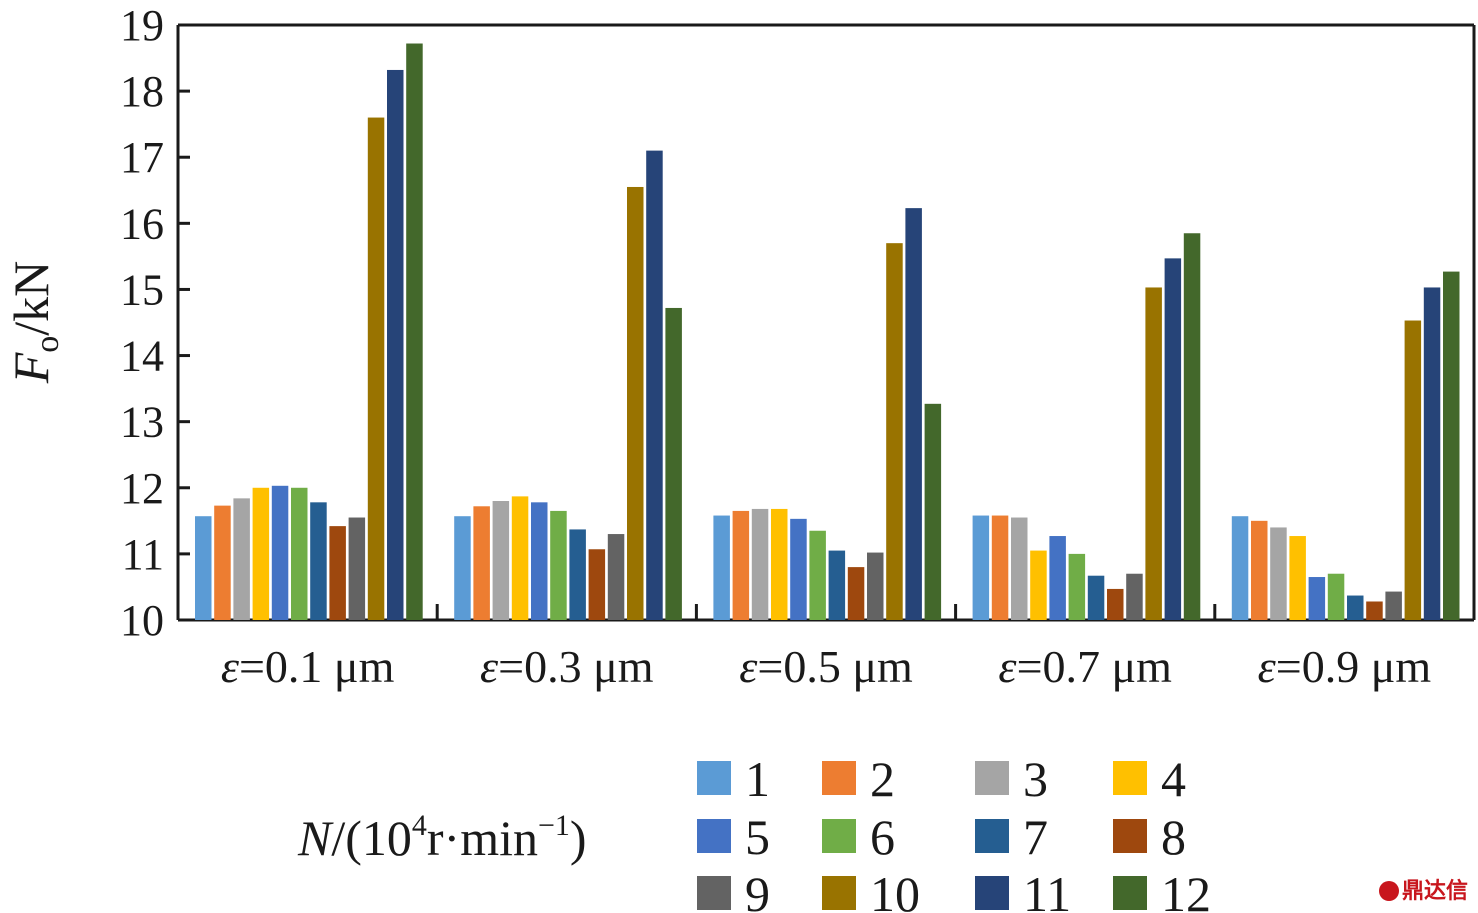 The height and width of the screenshot is (913, 1478). I want to click on y-tick-label: 12, so click(142, 488).